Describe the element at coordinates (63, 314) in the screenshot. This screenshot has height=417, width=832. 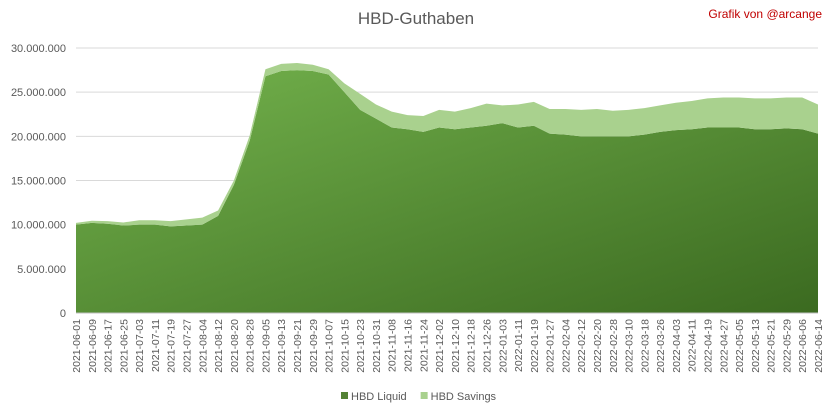
I see `y-tick-label: 0` at that location.